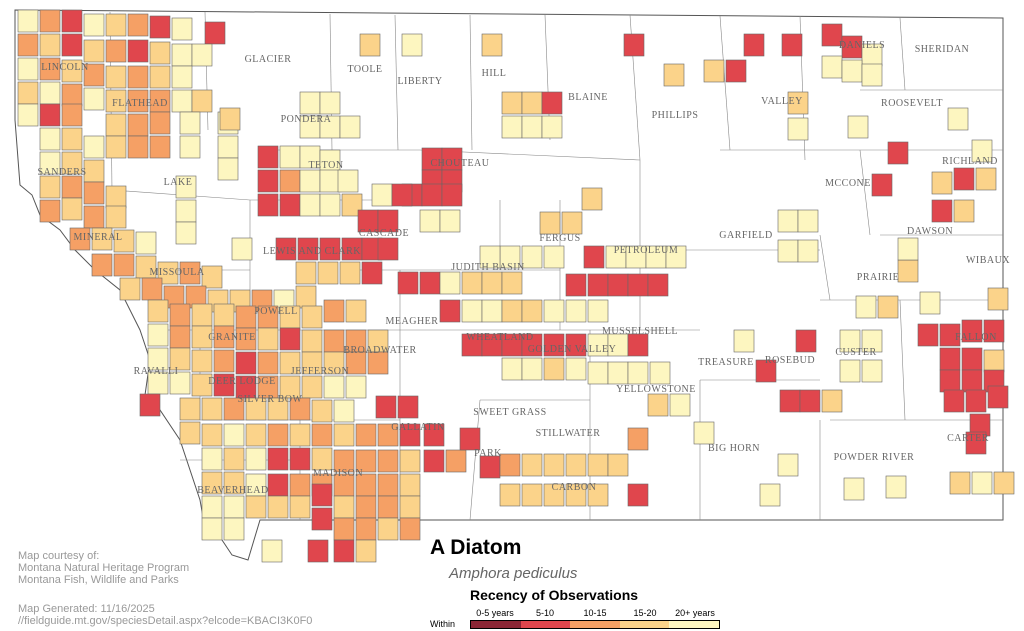 The image size is (1024, 631). I want to click on generated-date: Map Generated: 11/16/2025, so click(86, 609).